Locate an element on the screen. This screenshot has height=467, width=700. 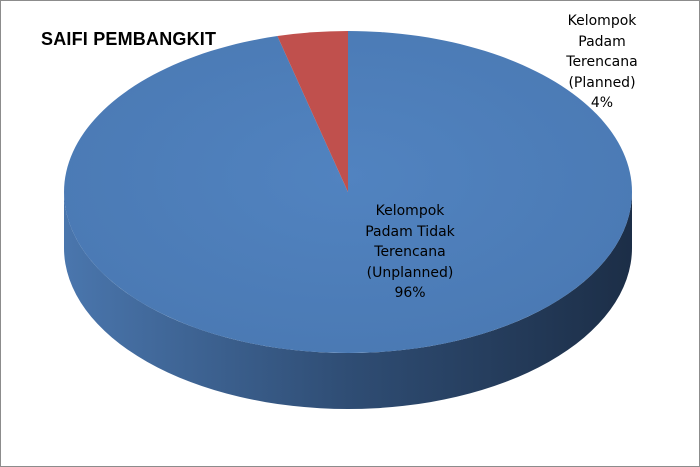
unplanned-label-line-4: (Unplanned) is located at coordinates (410, 272).